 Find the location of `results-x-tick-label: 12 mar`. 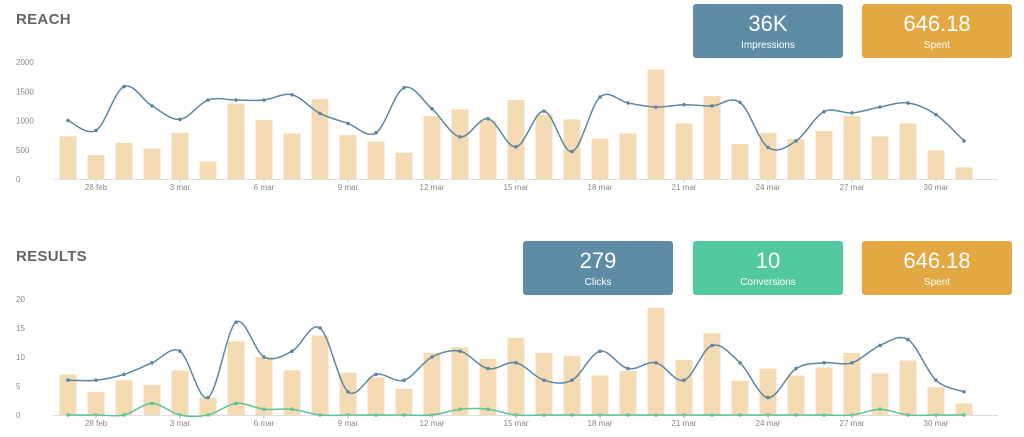

results-x-tick-label: 12 mar is located at coordinates (432, 423).